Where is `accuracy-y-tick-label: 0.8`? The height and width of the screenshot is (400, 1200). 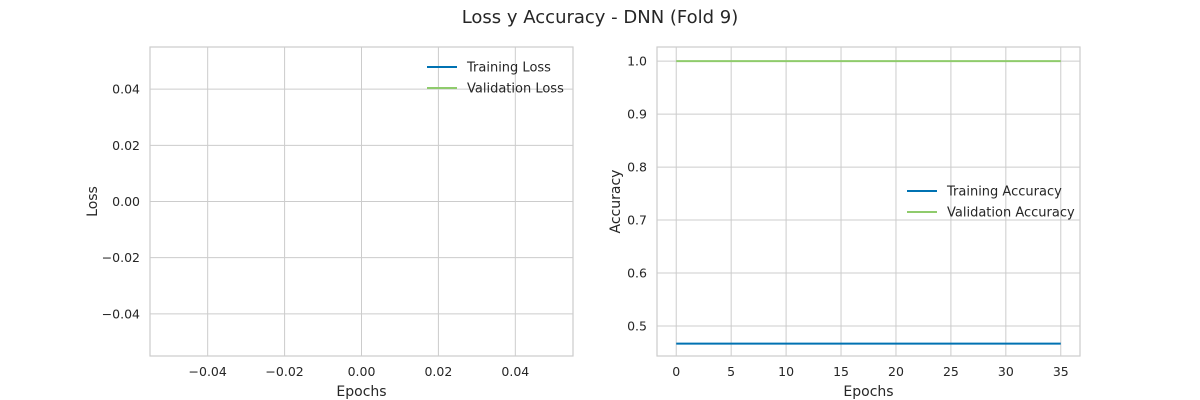
accuracy-y-tick-label: 0.8 is located at coordinates (637, 167).